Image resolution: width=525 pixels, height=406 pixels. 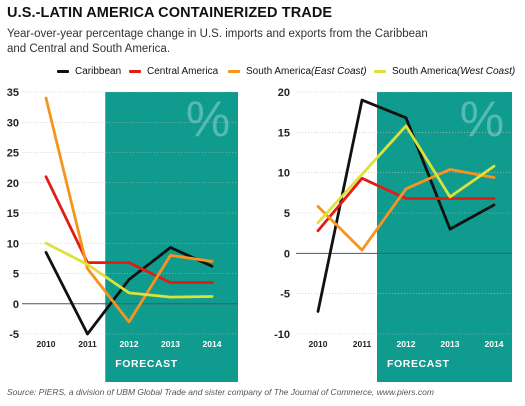 I want to click on imports-x-tick-label: 2014, so click(x=212, y=344).